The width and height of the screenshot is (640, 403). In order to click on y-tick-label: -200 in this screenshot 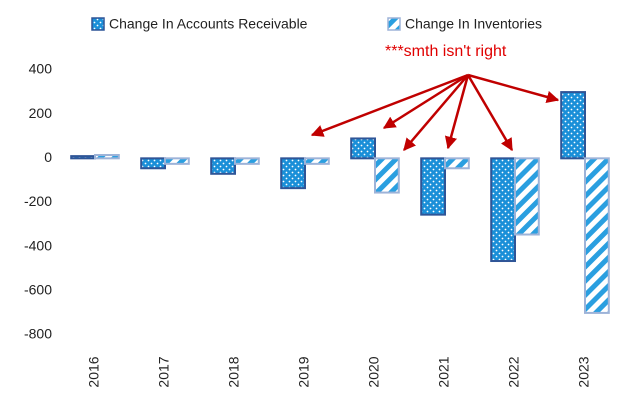, I will do `click(38, 201)`.